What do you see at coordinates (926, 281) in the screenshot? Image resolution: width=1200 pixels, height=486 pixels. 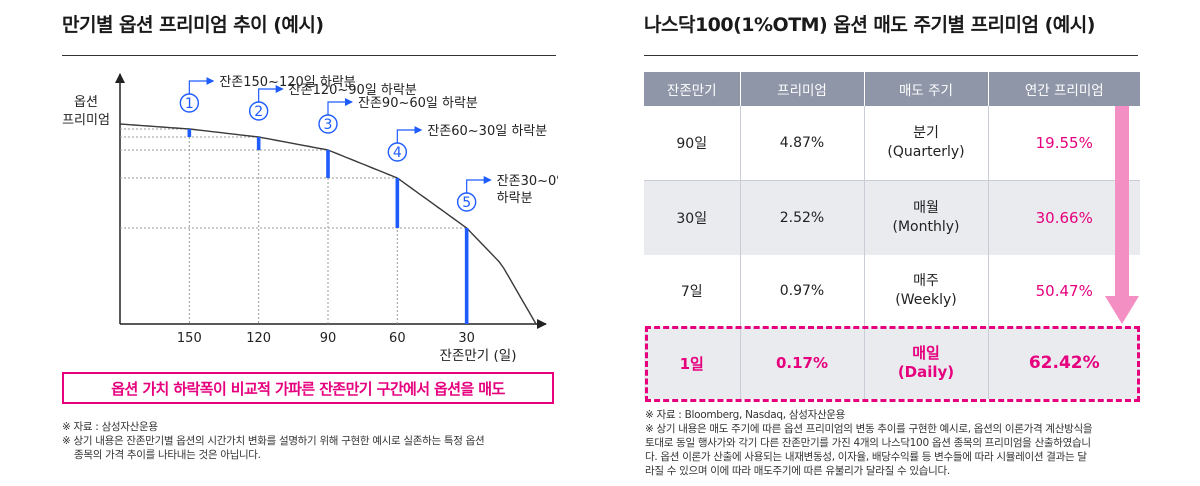 I see `cycle-ko: 매주` at bounding box center [926, 281].